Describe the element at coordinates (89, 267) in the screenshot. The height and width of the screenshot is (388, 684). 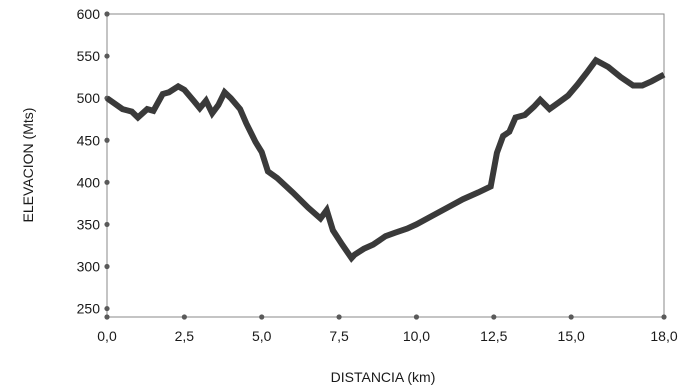
I see `y-tick-label: 300` at that location.